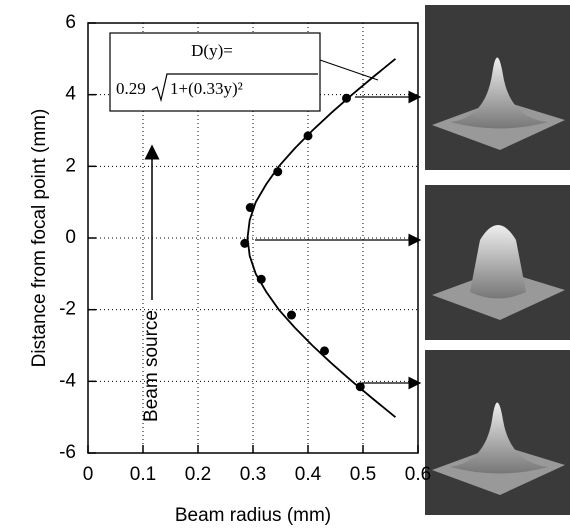 This screenshot has width=570, height=532. What do you see at coordinates (70, 22) in the screenshot?
I see `y-tick-label: 6` at bounding box center [70, 22].